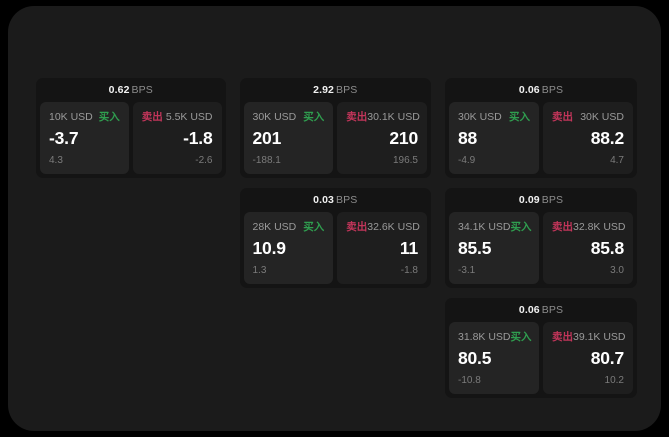  Describe the element at coordinates (393, 117) in the screenshot. I see `ask-size-label: 30.1K USD` at that location.